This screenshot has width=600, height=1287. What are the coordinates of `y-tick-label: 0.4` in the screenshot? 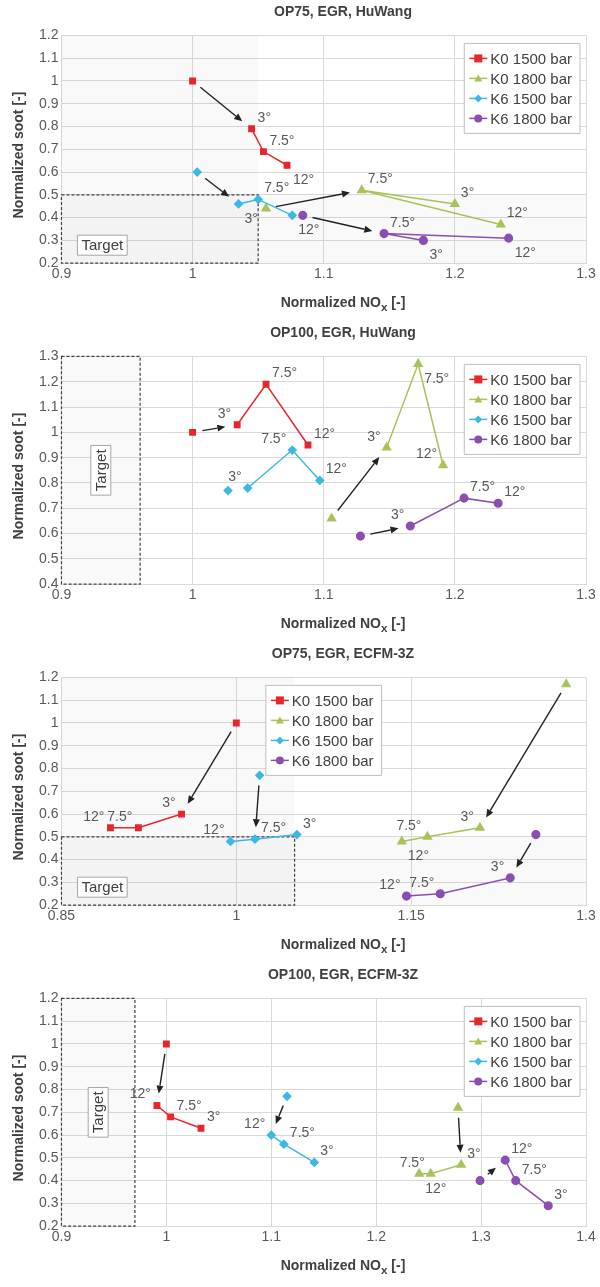 It's located at (48, 216).